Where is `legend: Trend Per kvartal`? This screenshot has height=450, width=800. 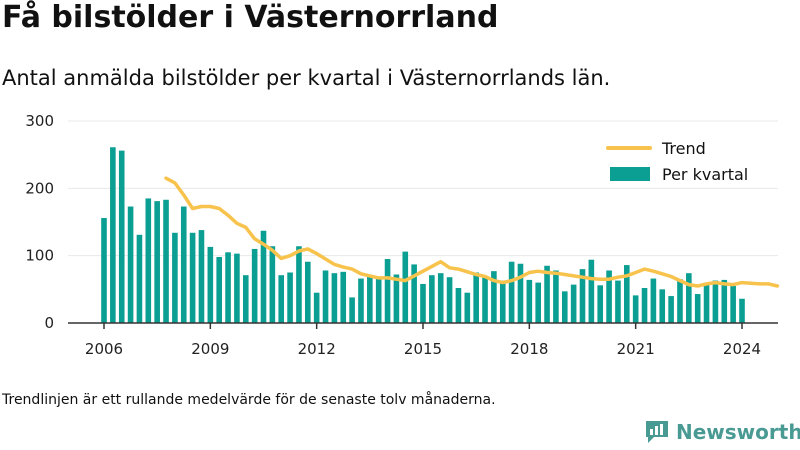
legend: Trend Per kvartal is located at coordinates (677, 161).